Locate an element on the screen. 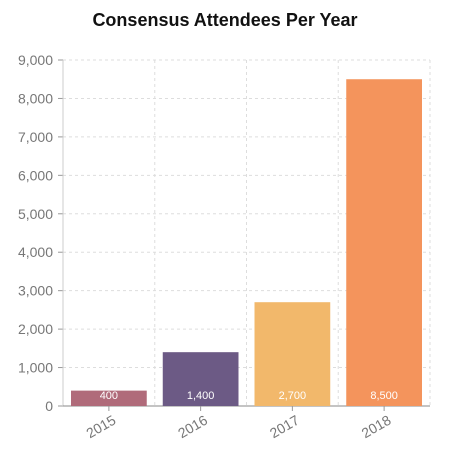 Image resolution: width=450 pixels, height=455 pixels. y-tick-label: 1,000 is located at coordinates (35, 368).